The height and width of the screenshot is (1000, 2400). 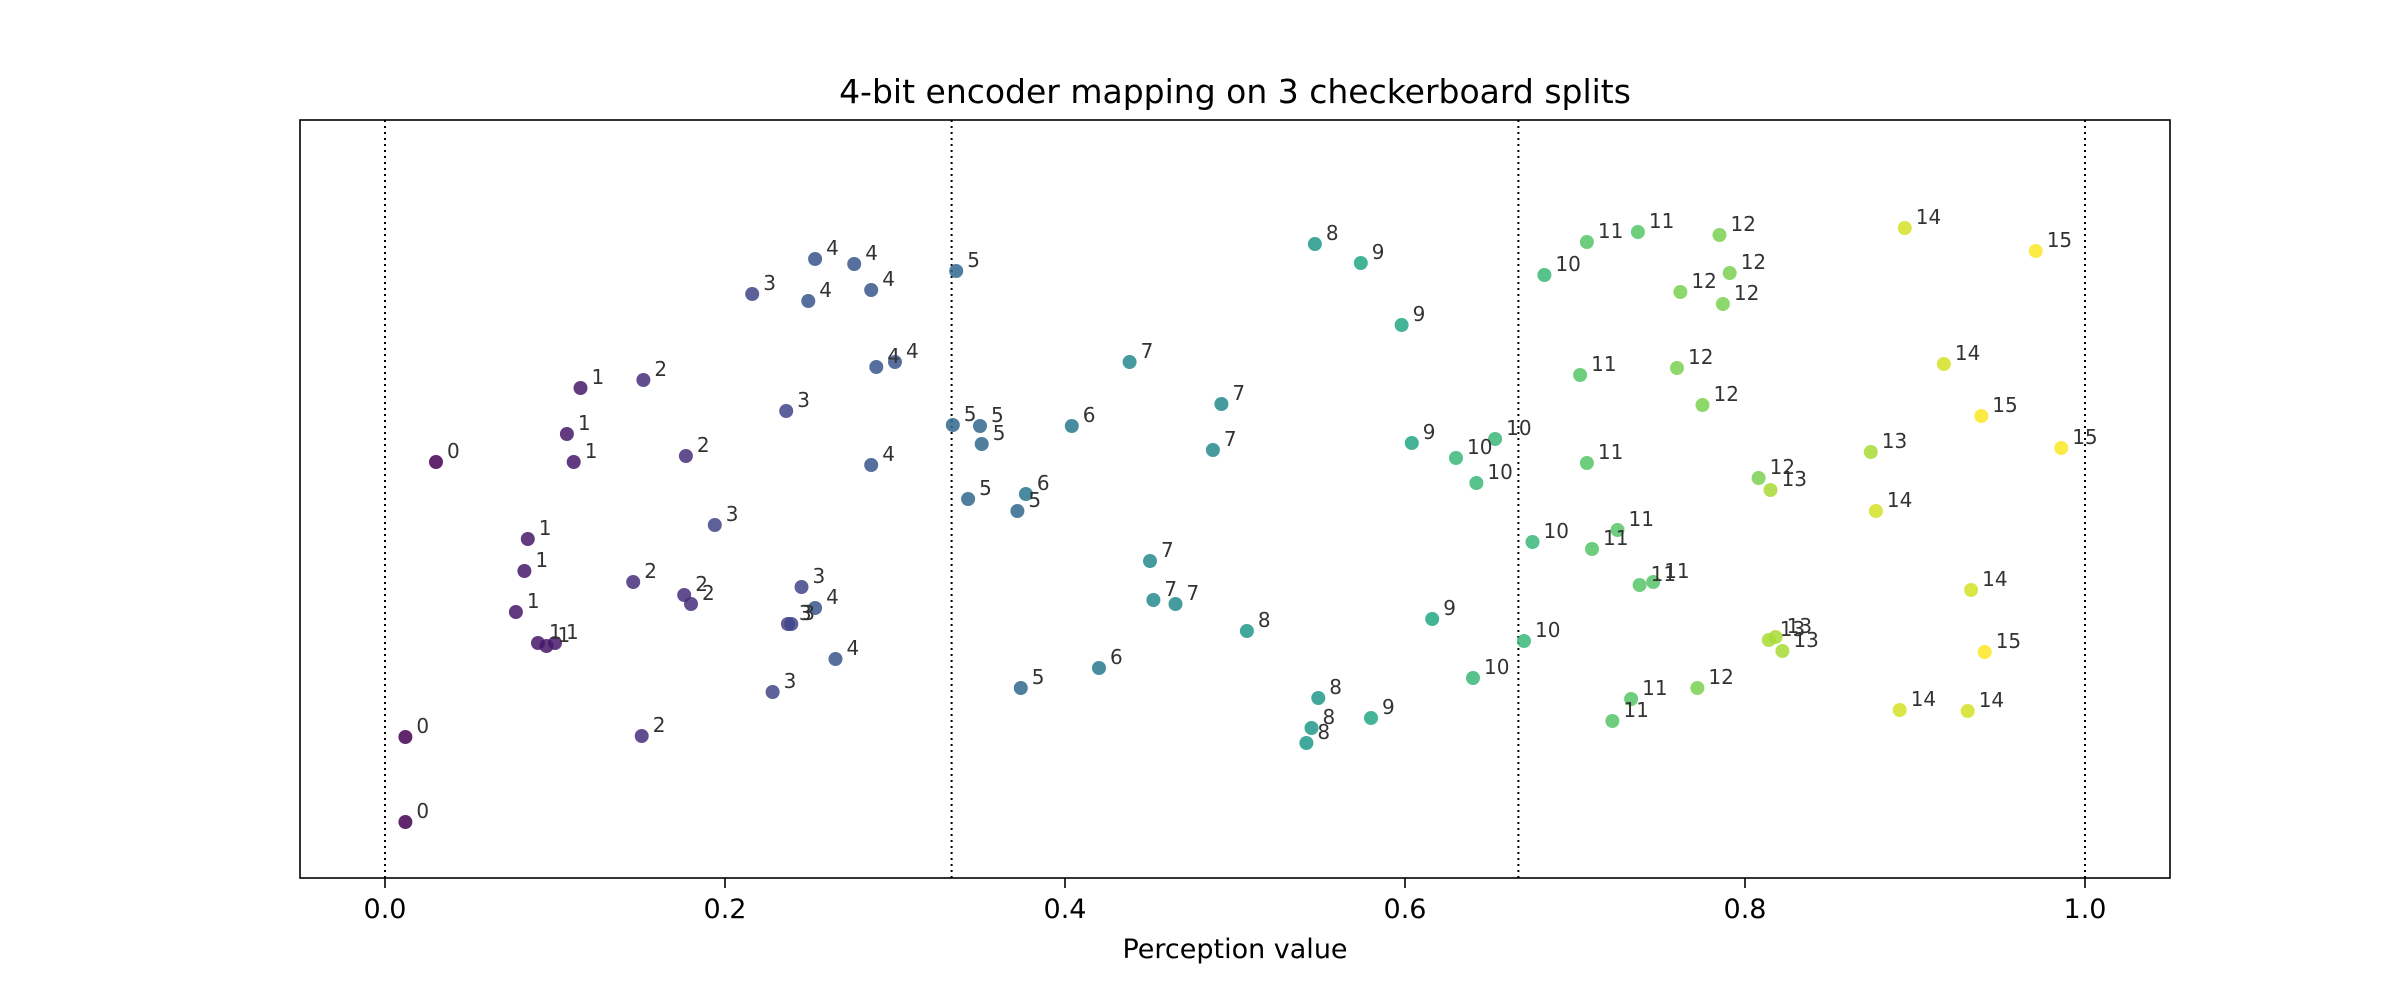 I want to click on x-tick-label: 0.0, so click(x=385, y=909).